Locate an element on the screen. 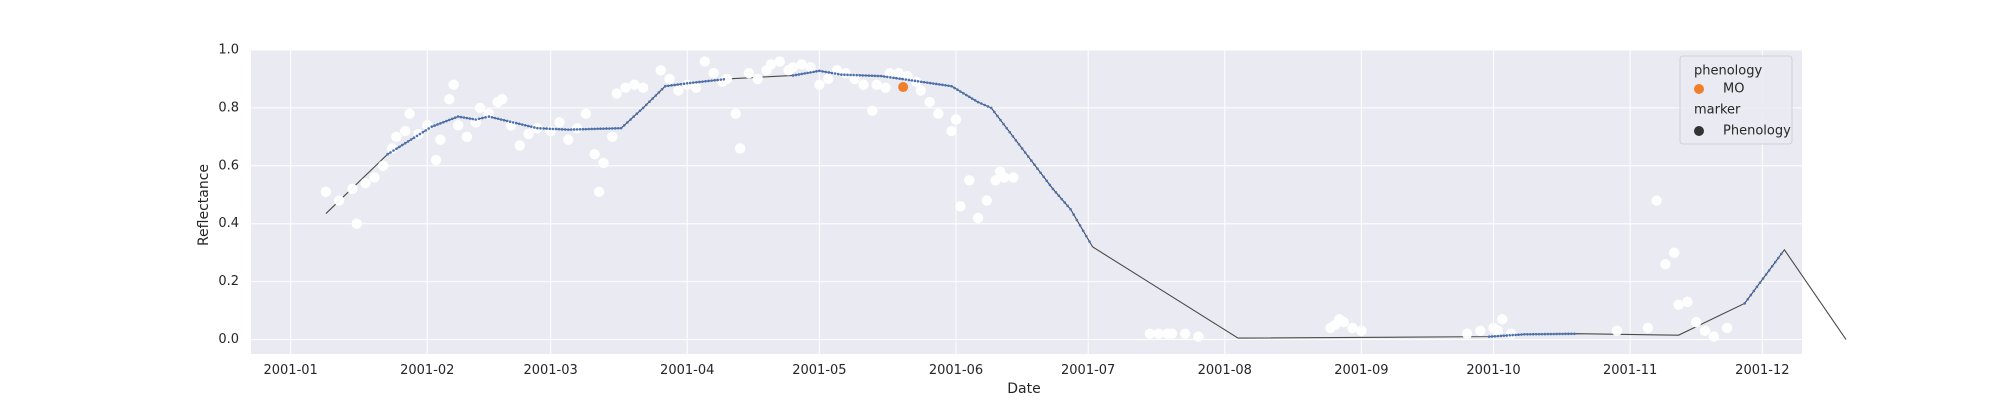 The image size is (2000, 400). x-tick-label: 2001-02 is located at coordinates (427, 370).